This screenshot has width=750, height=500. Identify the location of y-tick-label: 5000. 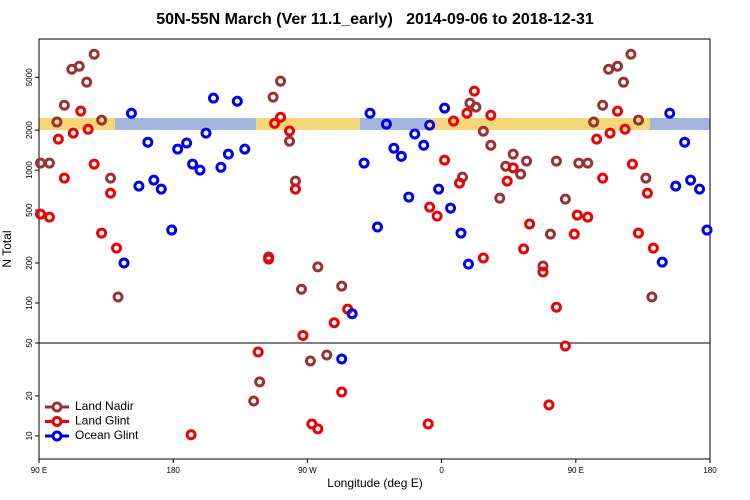
(29, 77).